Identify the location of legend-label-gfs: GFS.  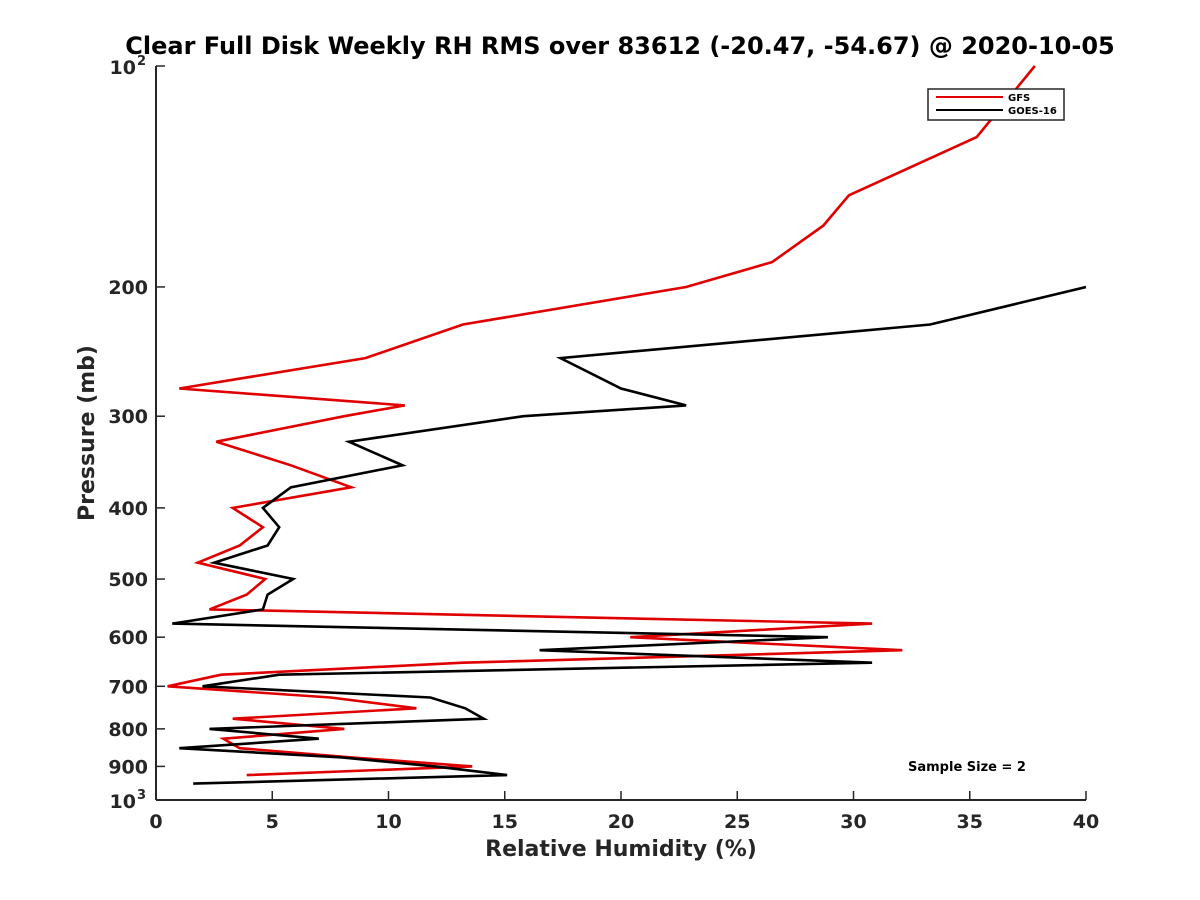
(1019, 98).